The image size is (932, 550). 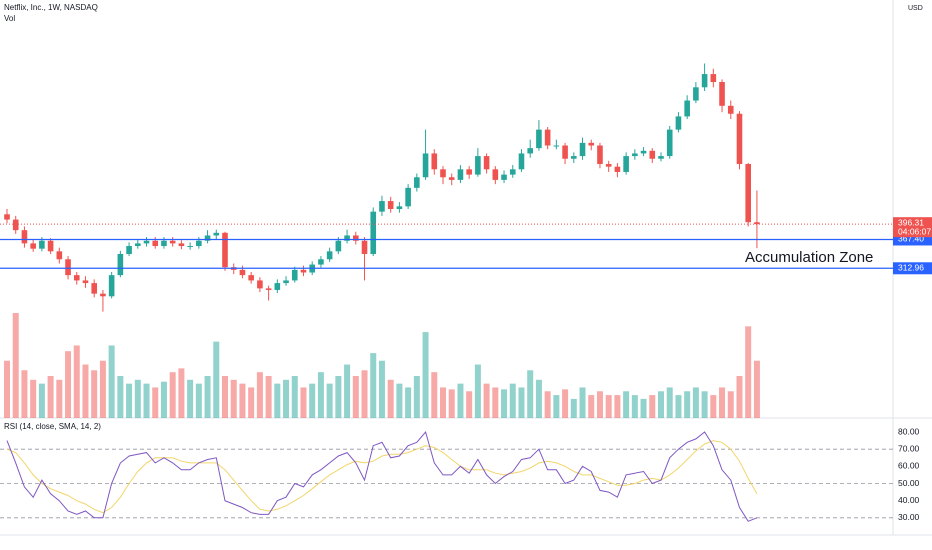 What do you see at coordinates (912, 227) in the screenshot?
I see `last-price-box` at bounding box center [912, 227].